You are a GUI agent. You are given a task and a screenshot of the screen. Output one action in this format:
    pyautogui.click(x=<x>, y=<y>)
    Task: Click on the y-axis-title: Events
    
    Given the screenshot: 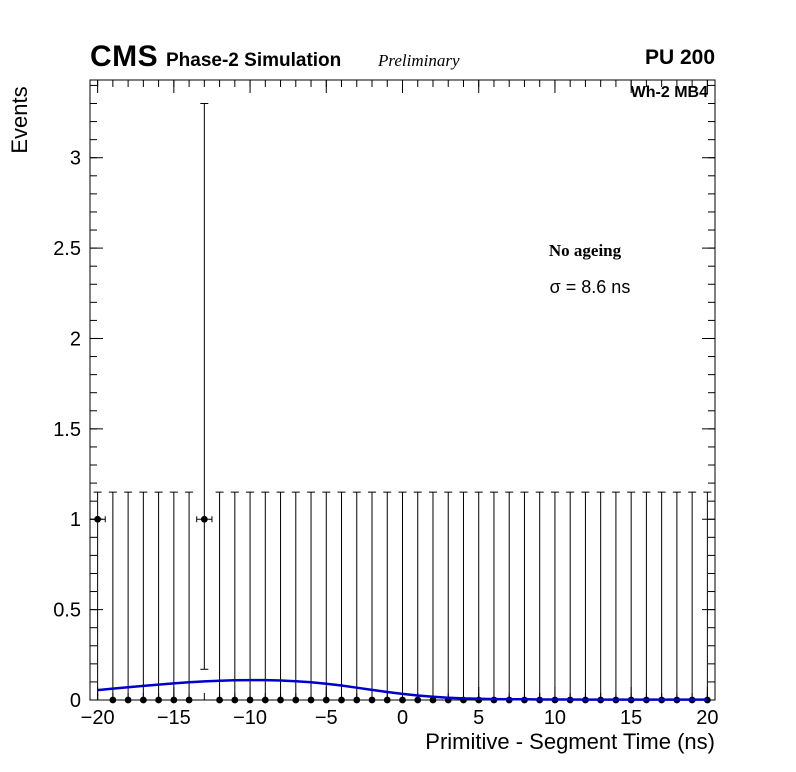 What is the action you would take?
    pyautogui.click(x=19, y=119)
    